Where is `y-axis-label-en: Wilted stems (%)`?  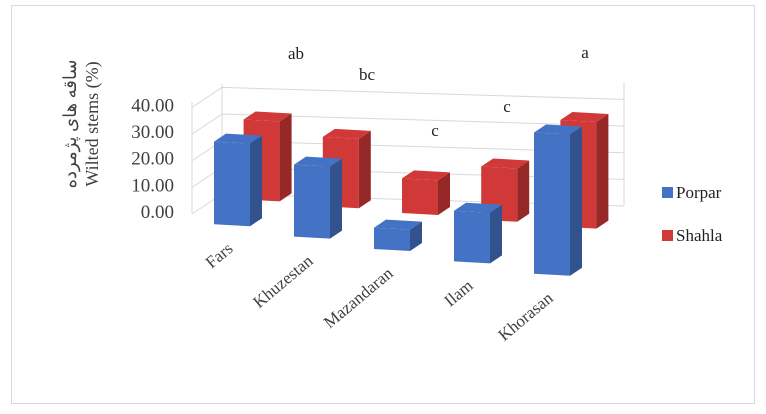
y-axis-label-en: Wilted stems (%) is located at coordinates (92, 123).